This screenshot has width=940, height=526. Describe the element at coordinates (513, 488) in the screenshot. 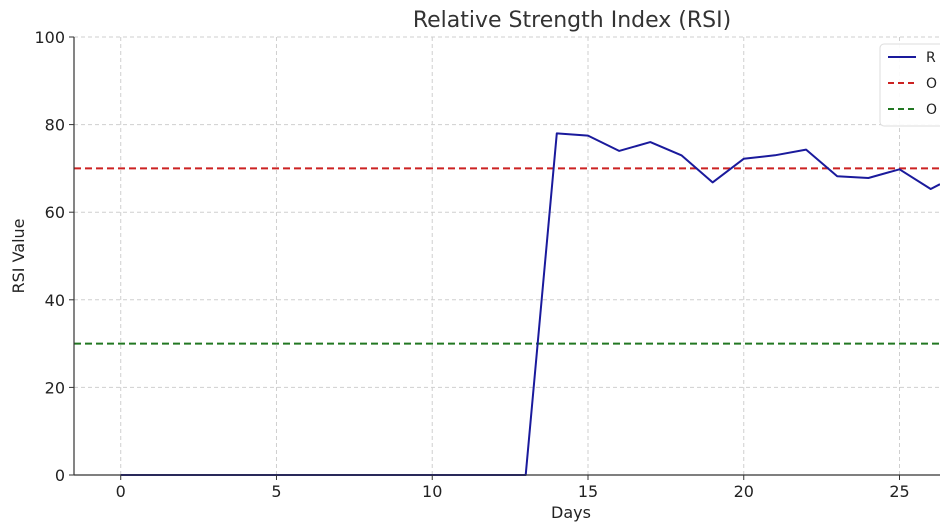

I see `x-ticks: 0 5 10 15 20 25` at that location.